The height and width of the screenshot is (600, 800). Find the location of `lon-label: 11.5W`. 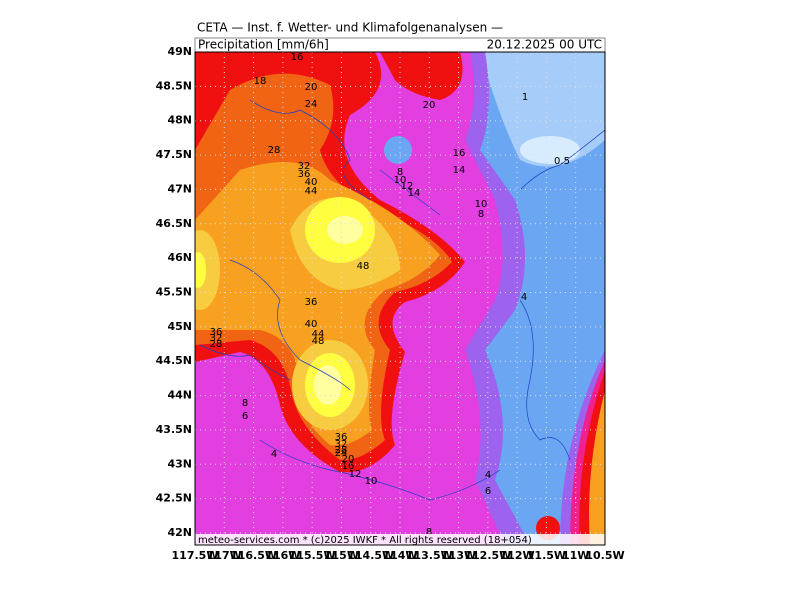

lon-label: 11.5W is located at coordinates (546, 555).